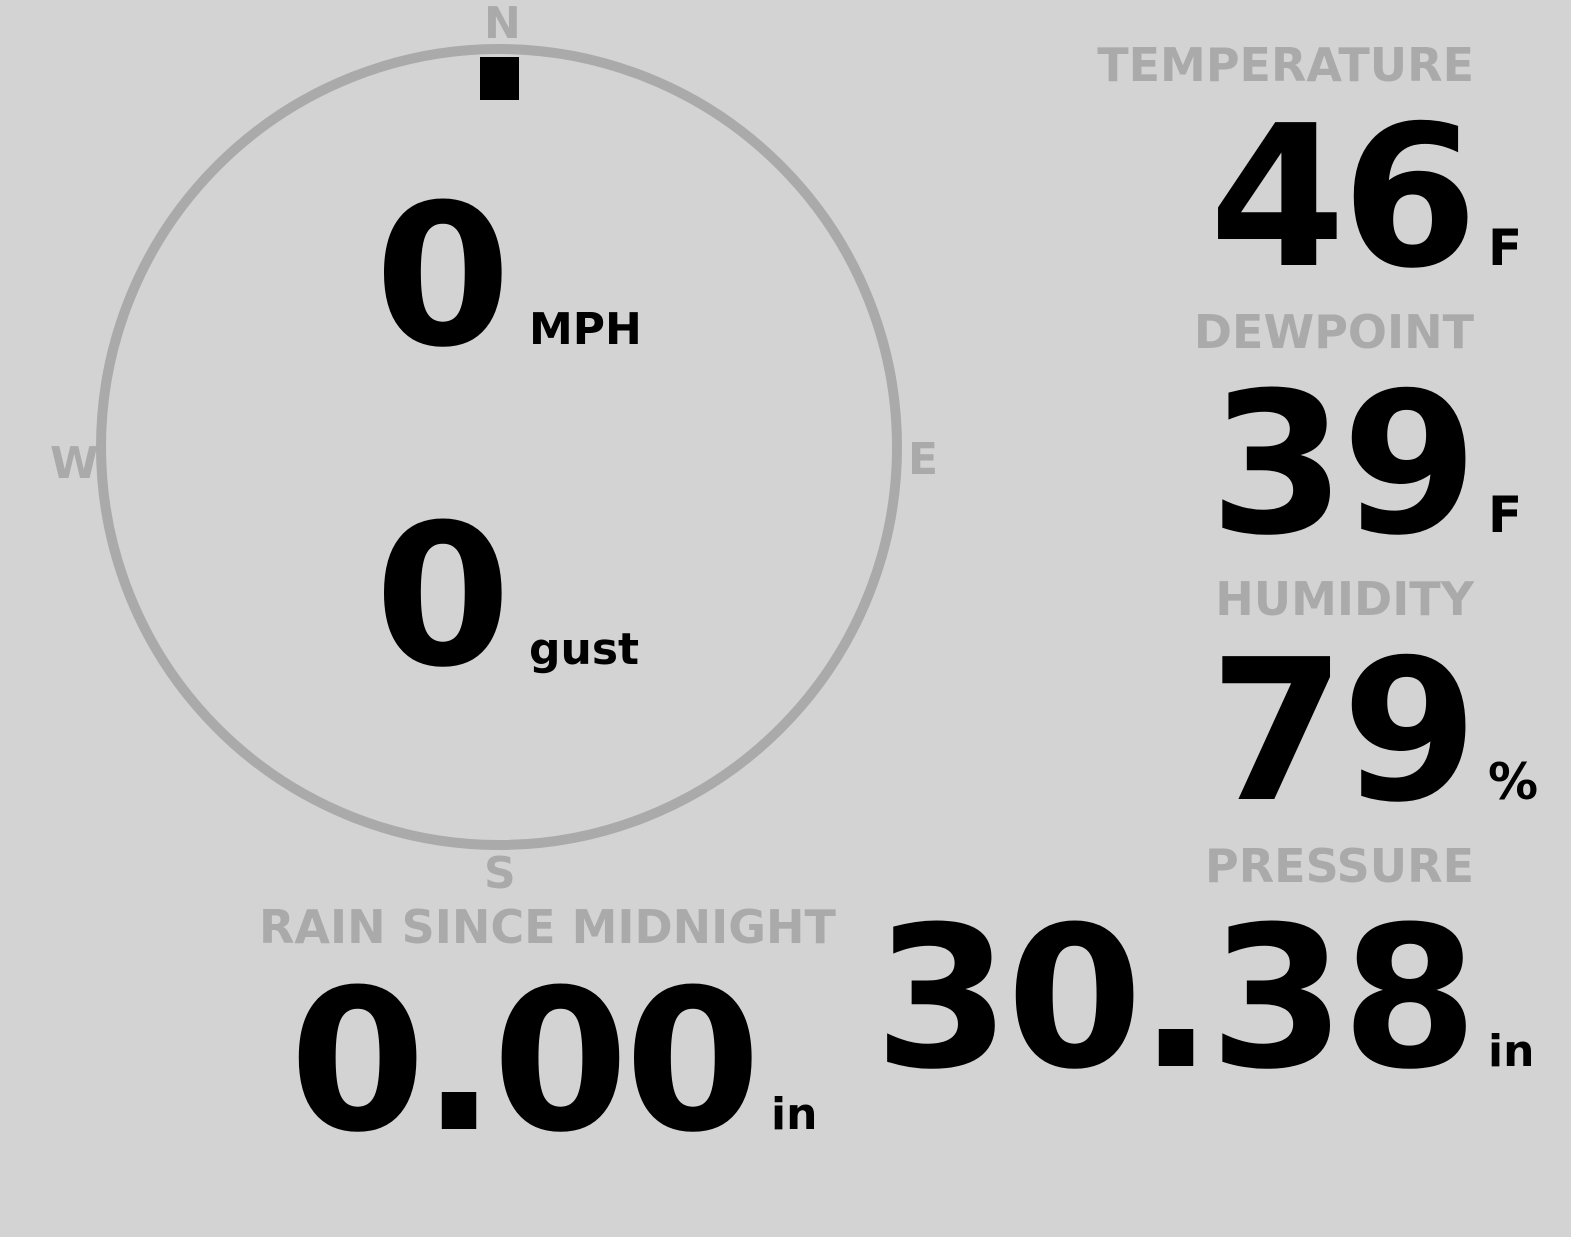  What do you see at coordinates (1333, 332) in the screenshot?
I see `dewpoint-label: DEWPOINT` at bounding box center [1333, 332].